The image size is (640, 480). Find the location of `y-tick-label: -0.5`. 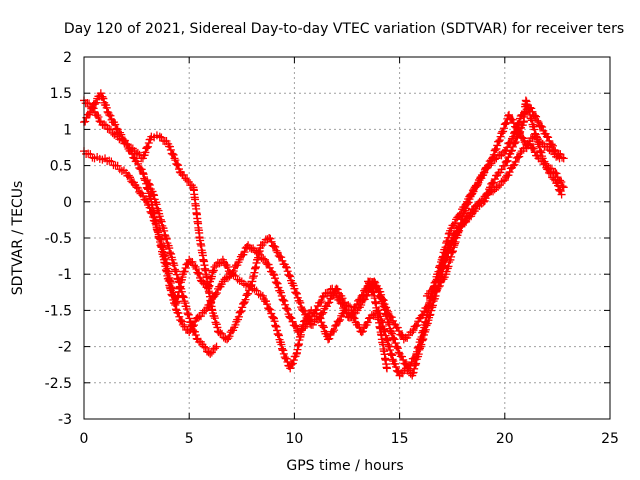

y-tick-label: -0.5 is located at coordinates (58, 239).